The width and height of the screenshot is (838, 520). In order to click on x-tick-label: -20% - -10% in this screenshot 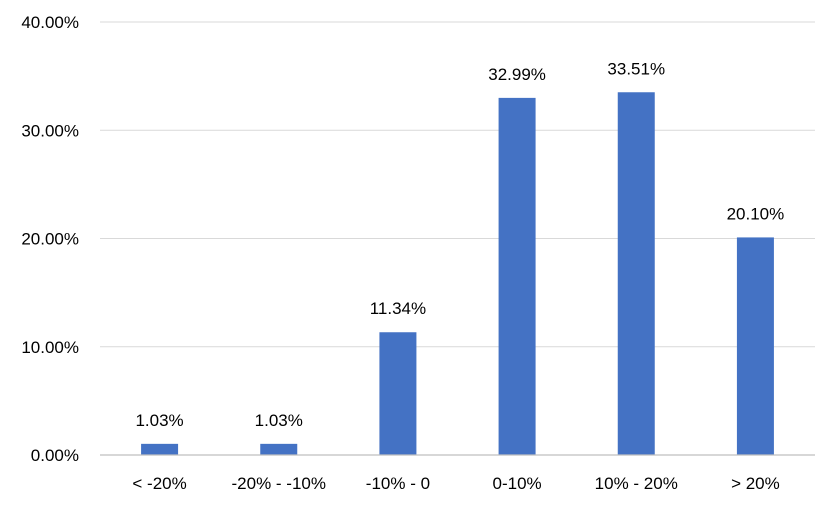, I will do `click(279, 483)`.